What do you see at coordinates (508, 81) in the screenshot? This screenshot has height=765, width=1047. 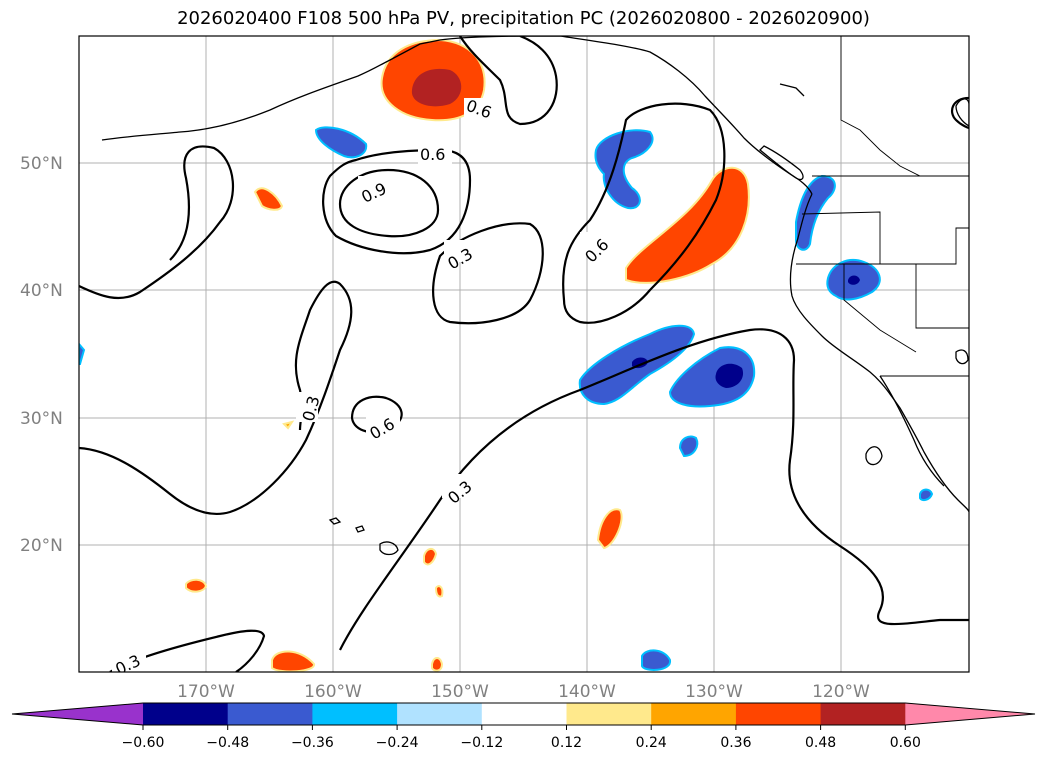 I see `contour-0.6-north` at bounding box center [508, 81].